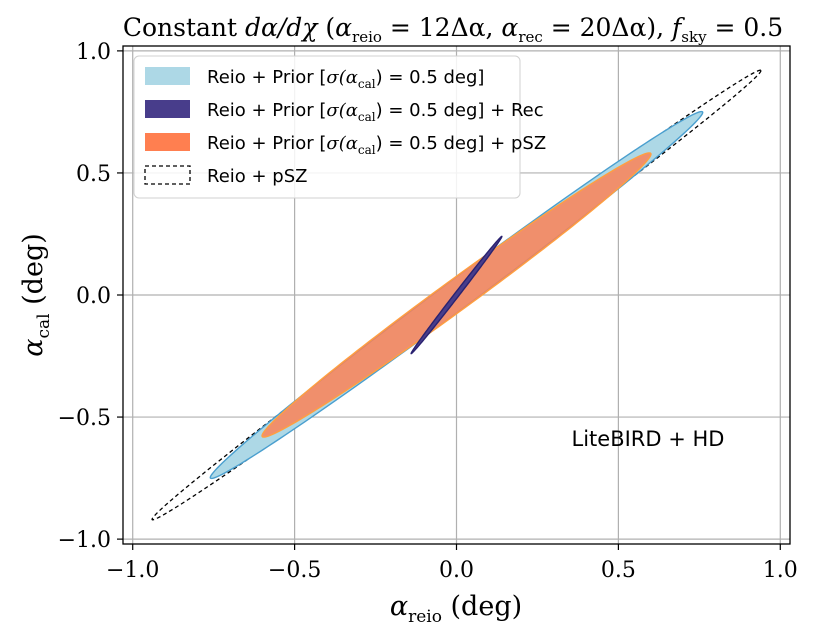 Image resolution: width=830 pixels, height=636 pixels. Describe the element at coordinates (93, 52) in the screenshot. I see `y-tick-label-4: 1.0` at that location.